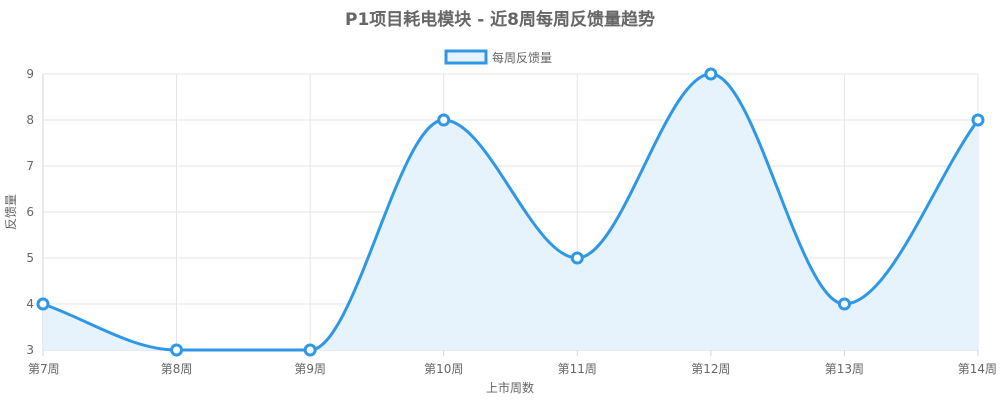  I want to click on x-tick-label: 第8周, so click(177, 369).